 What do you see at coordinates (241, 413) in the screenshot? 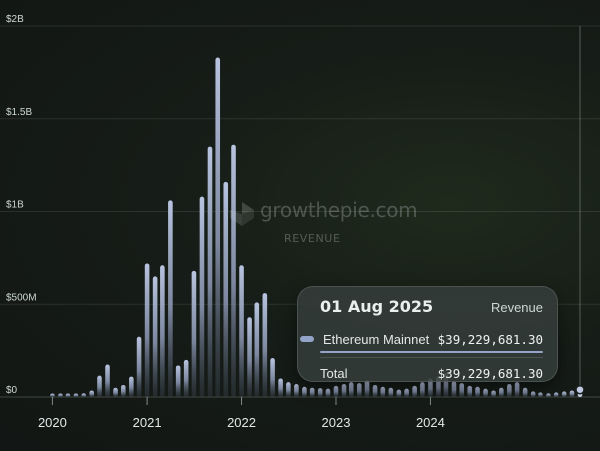
I see `x-axis: 2020 2021 2022 2023 2024` at bounding box center [241, 413].